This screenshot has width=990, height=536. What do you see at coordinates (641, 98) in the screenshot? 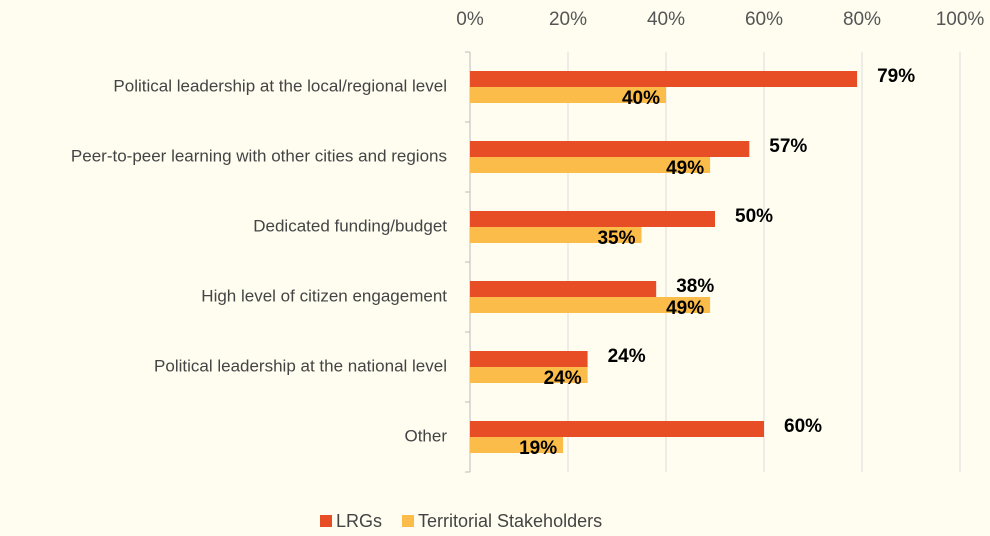
I see `value-label: 40%` at bounding box center [641, 98].